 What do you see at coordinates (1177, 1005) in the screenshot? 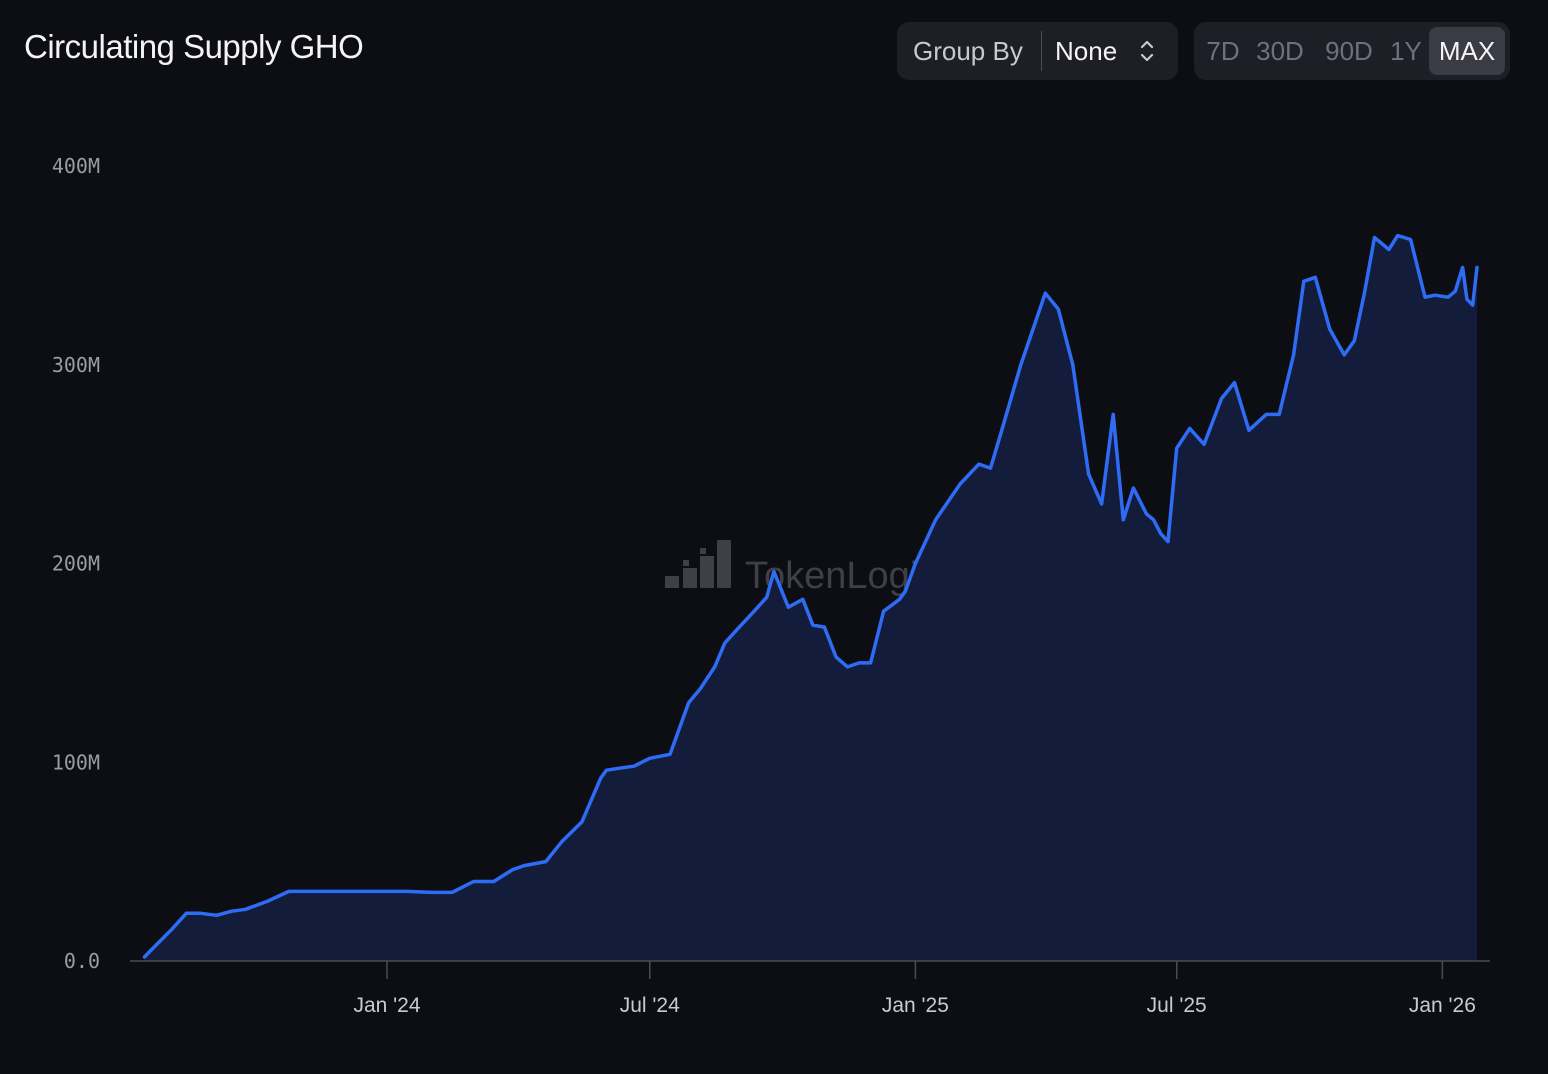
I see `x-tick-label: Jul '25` at bounding box center [1177, 1005].